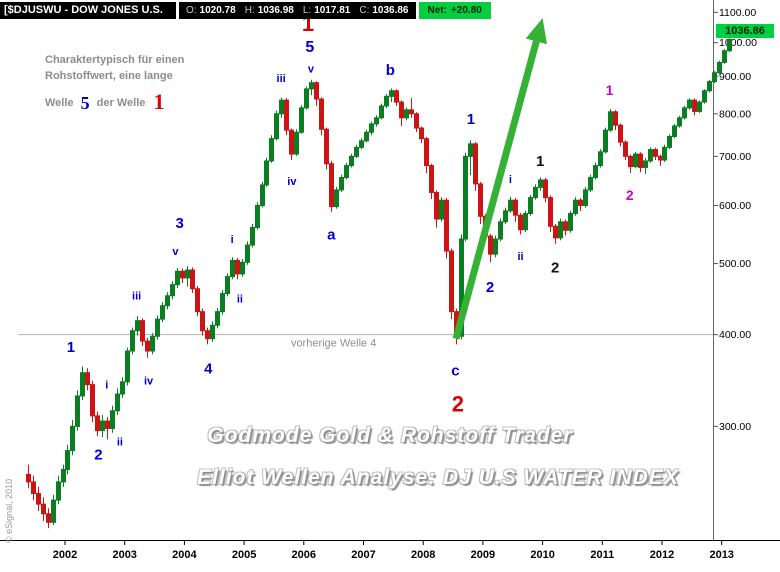  I want to click on wave-label-a: a, so click(331, 235).